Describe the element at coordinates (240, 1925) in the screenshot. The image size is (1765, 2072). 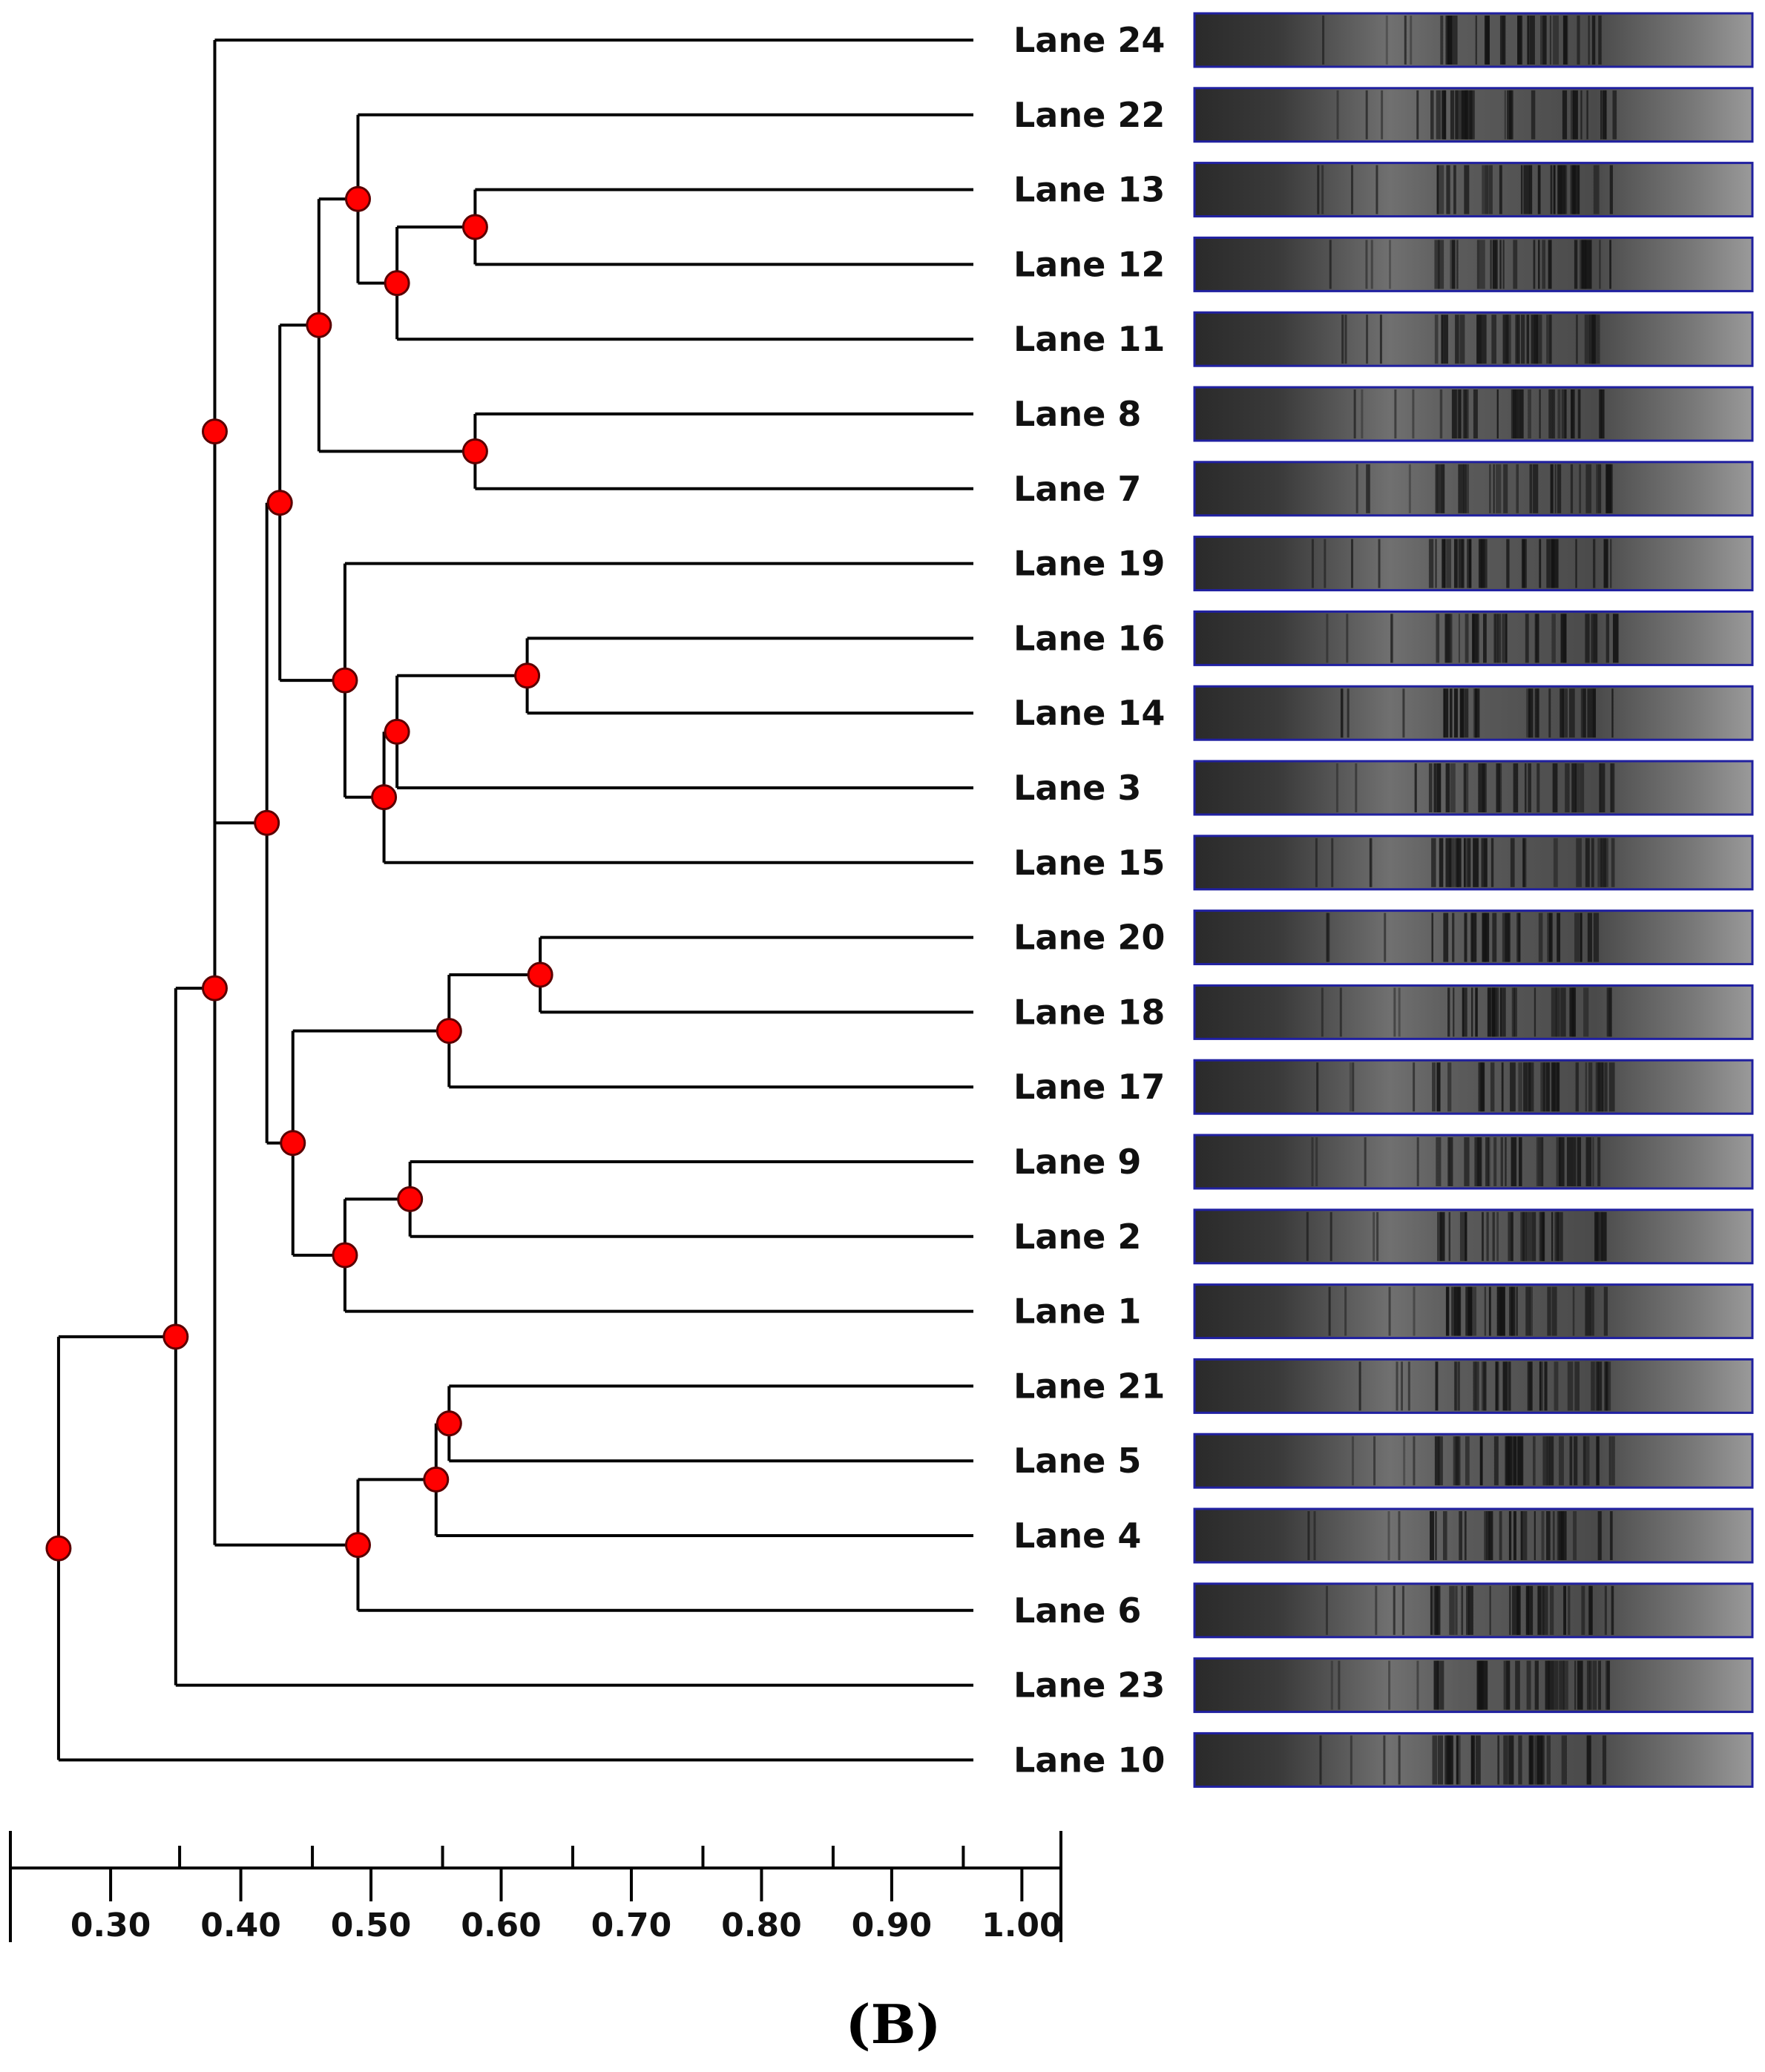
I see `axis-tick-label-1: 0.40` at that location.